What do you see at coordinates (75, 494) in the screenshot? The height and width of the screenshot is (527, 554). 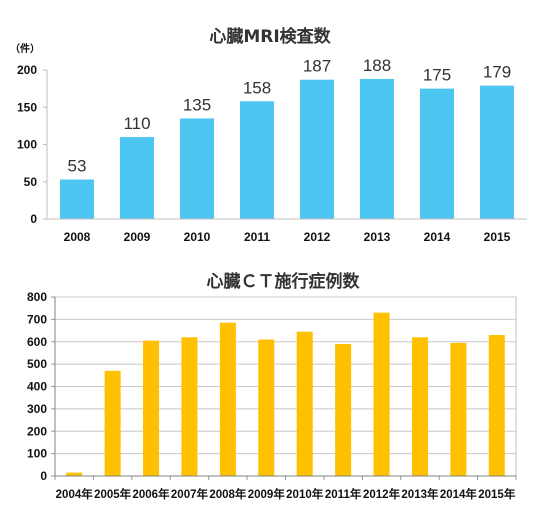 I see `ct-x-tick-label: 2004年` at bounding box center [75, 494].